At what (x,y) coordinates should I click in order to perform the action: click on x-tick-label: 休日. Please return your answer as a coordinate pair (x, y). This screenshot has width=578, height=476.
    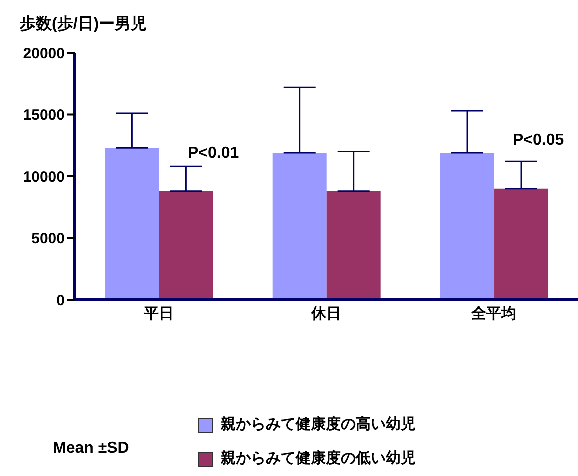
    Looking at the image, I should click on (326, 314).